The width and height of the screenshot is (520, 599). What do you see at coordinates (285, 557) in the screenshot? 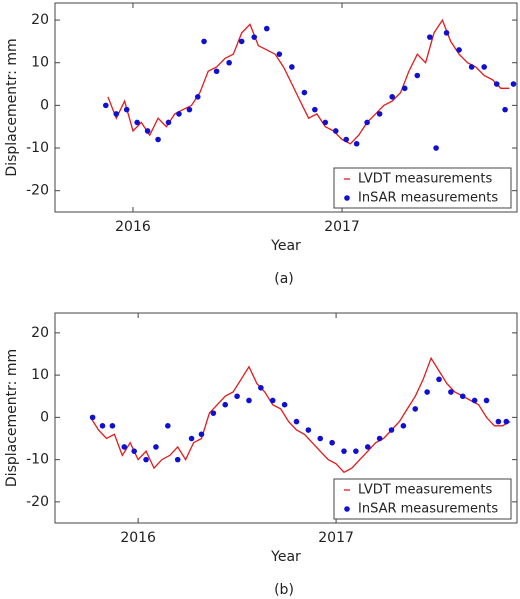
I see `x-axis-label: Year` at bounding box center [285, 557].